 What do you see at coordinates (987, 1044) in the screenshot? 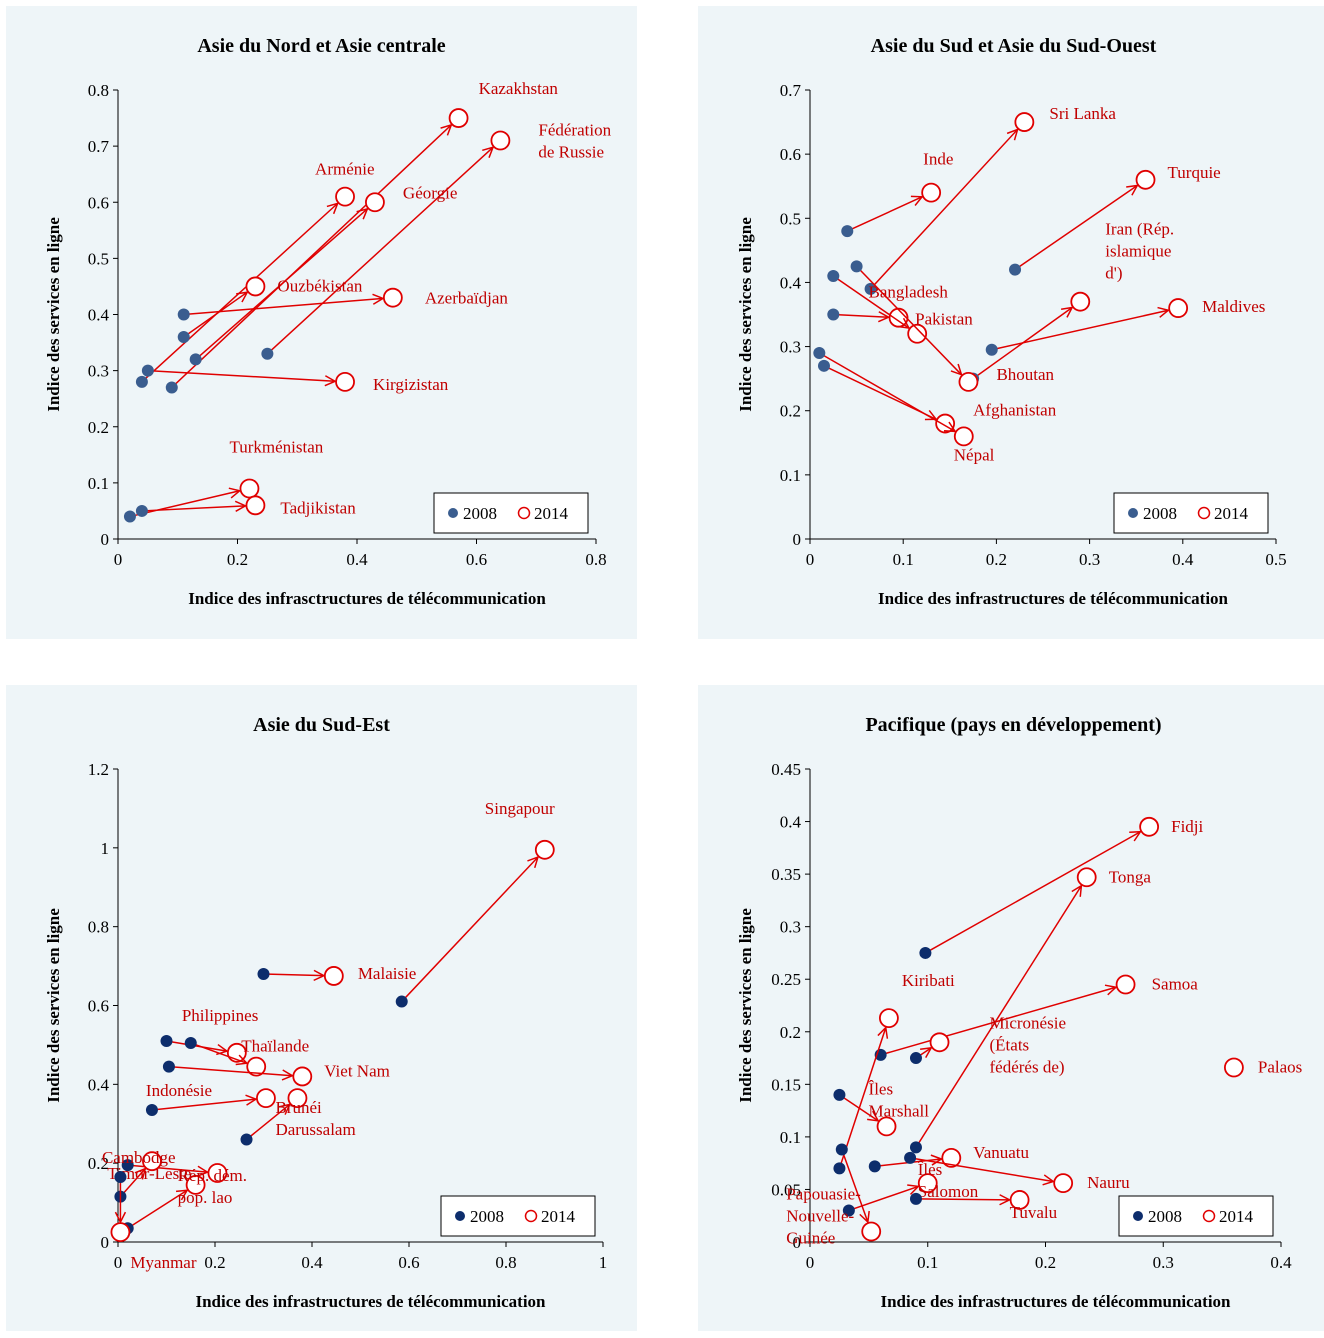
I see `data-point-group: Micronésie (États fédérés de)` at bounding box center [987, 1044].